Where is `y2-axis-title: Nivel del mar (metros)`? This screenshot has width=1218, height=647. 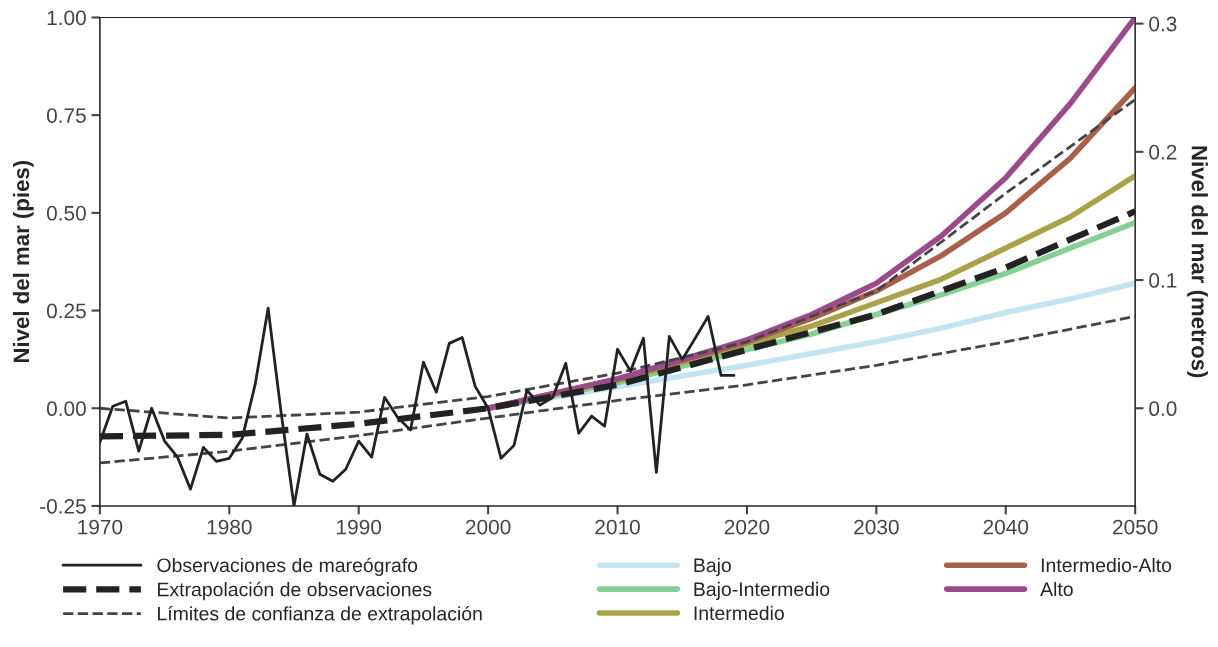
y2-axis-title: Nivel del mar (metros) is located at coordinates (1197, 262).